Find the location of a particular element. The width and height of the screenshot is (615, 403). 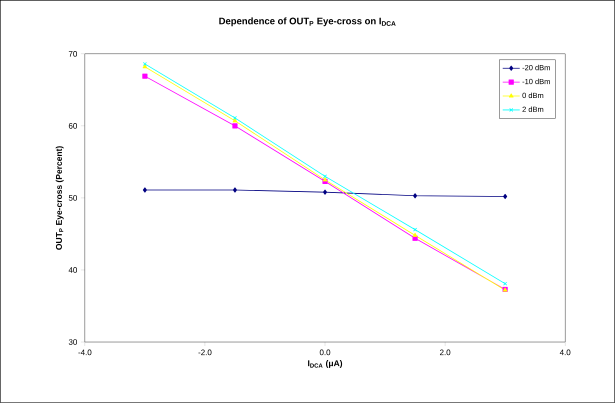

y-axis-title: OUT$_{P}$ Eye-cross (Percent) is located at coordinates (60, 198).